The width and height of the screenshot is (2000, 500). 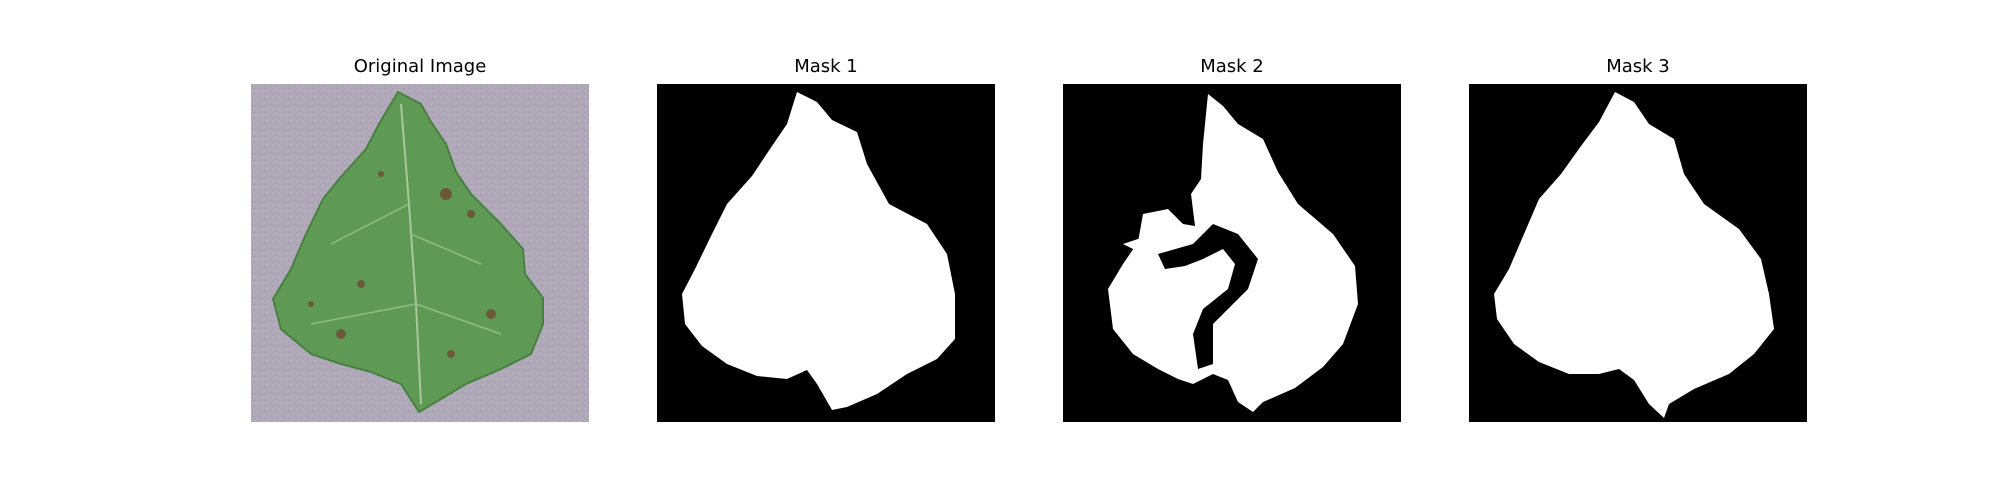 What do you see at coordinates (420, 66) in the screenshot?
I see `panel-title-original: Original Image` at bounding box center [420, 66].